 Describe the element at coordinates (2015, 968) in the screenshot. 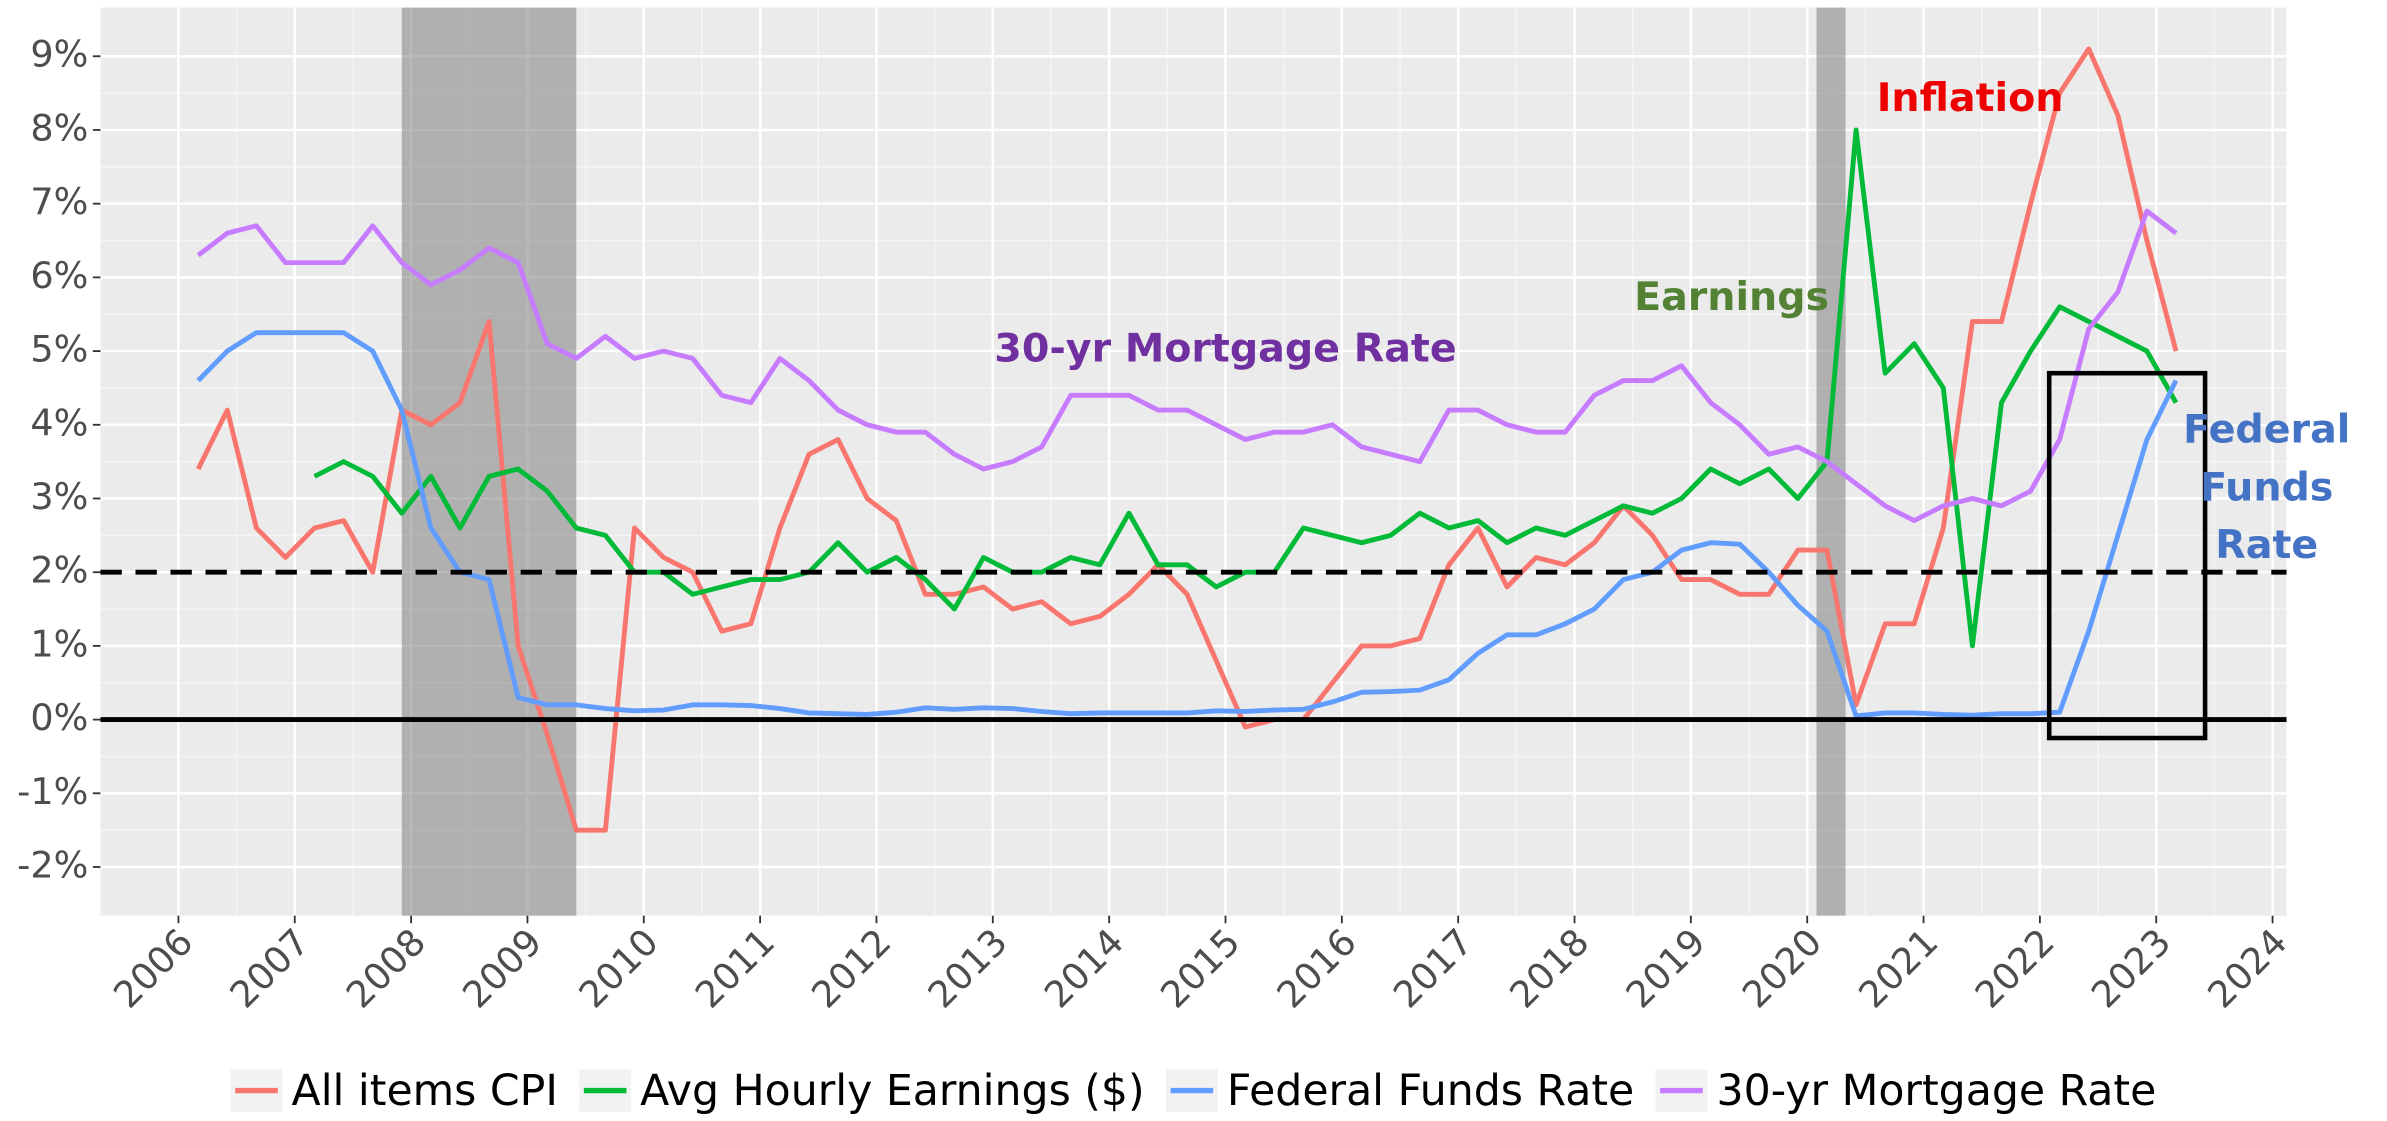

I see `x-tick-label: 2022` at that location.